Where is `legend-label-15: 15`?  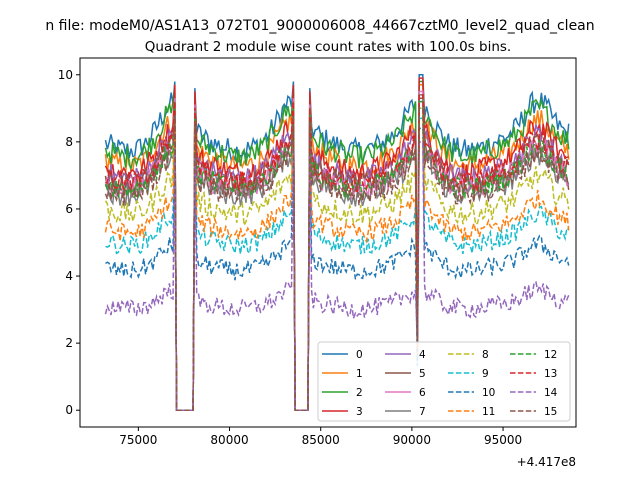
legend-label-15: 15 is located at coordinates (550, 412).